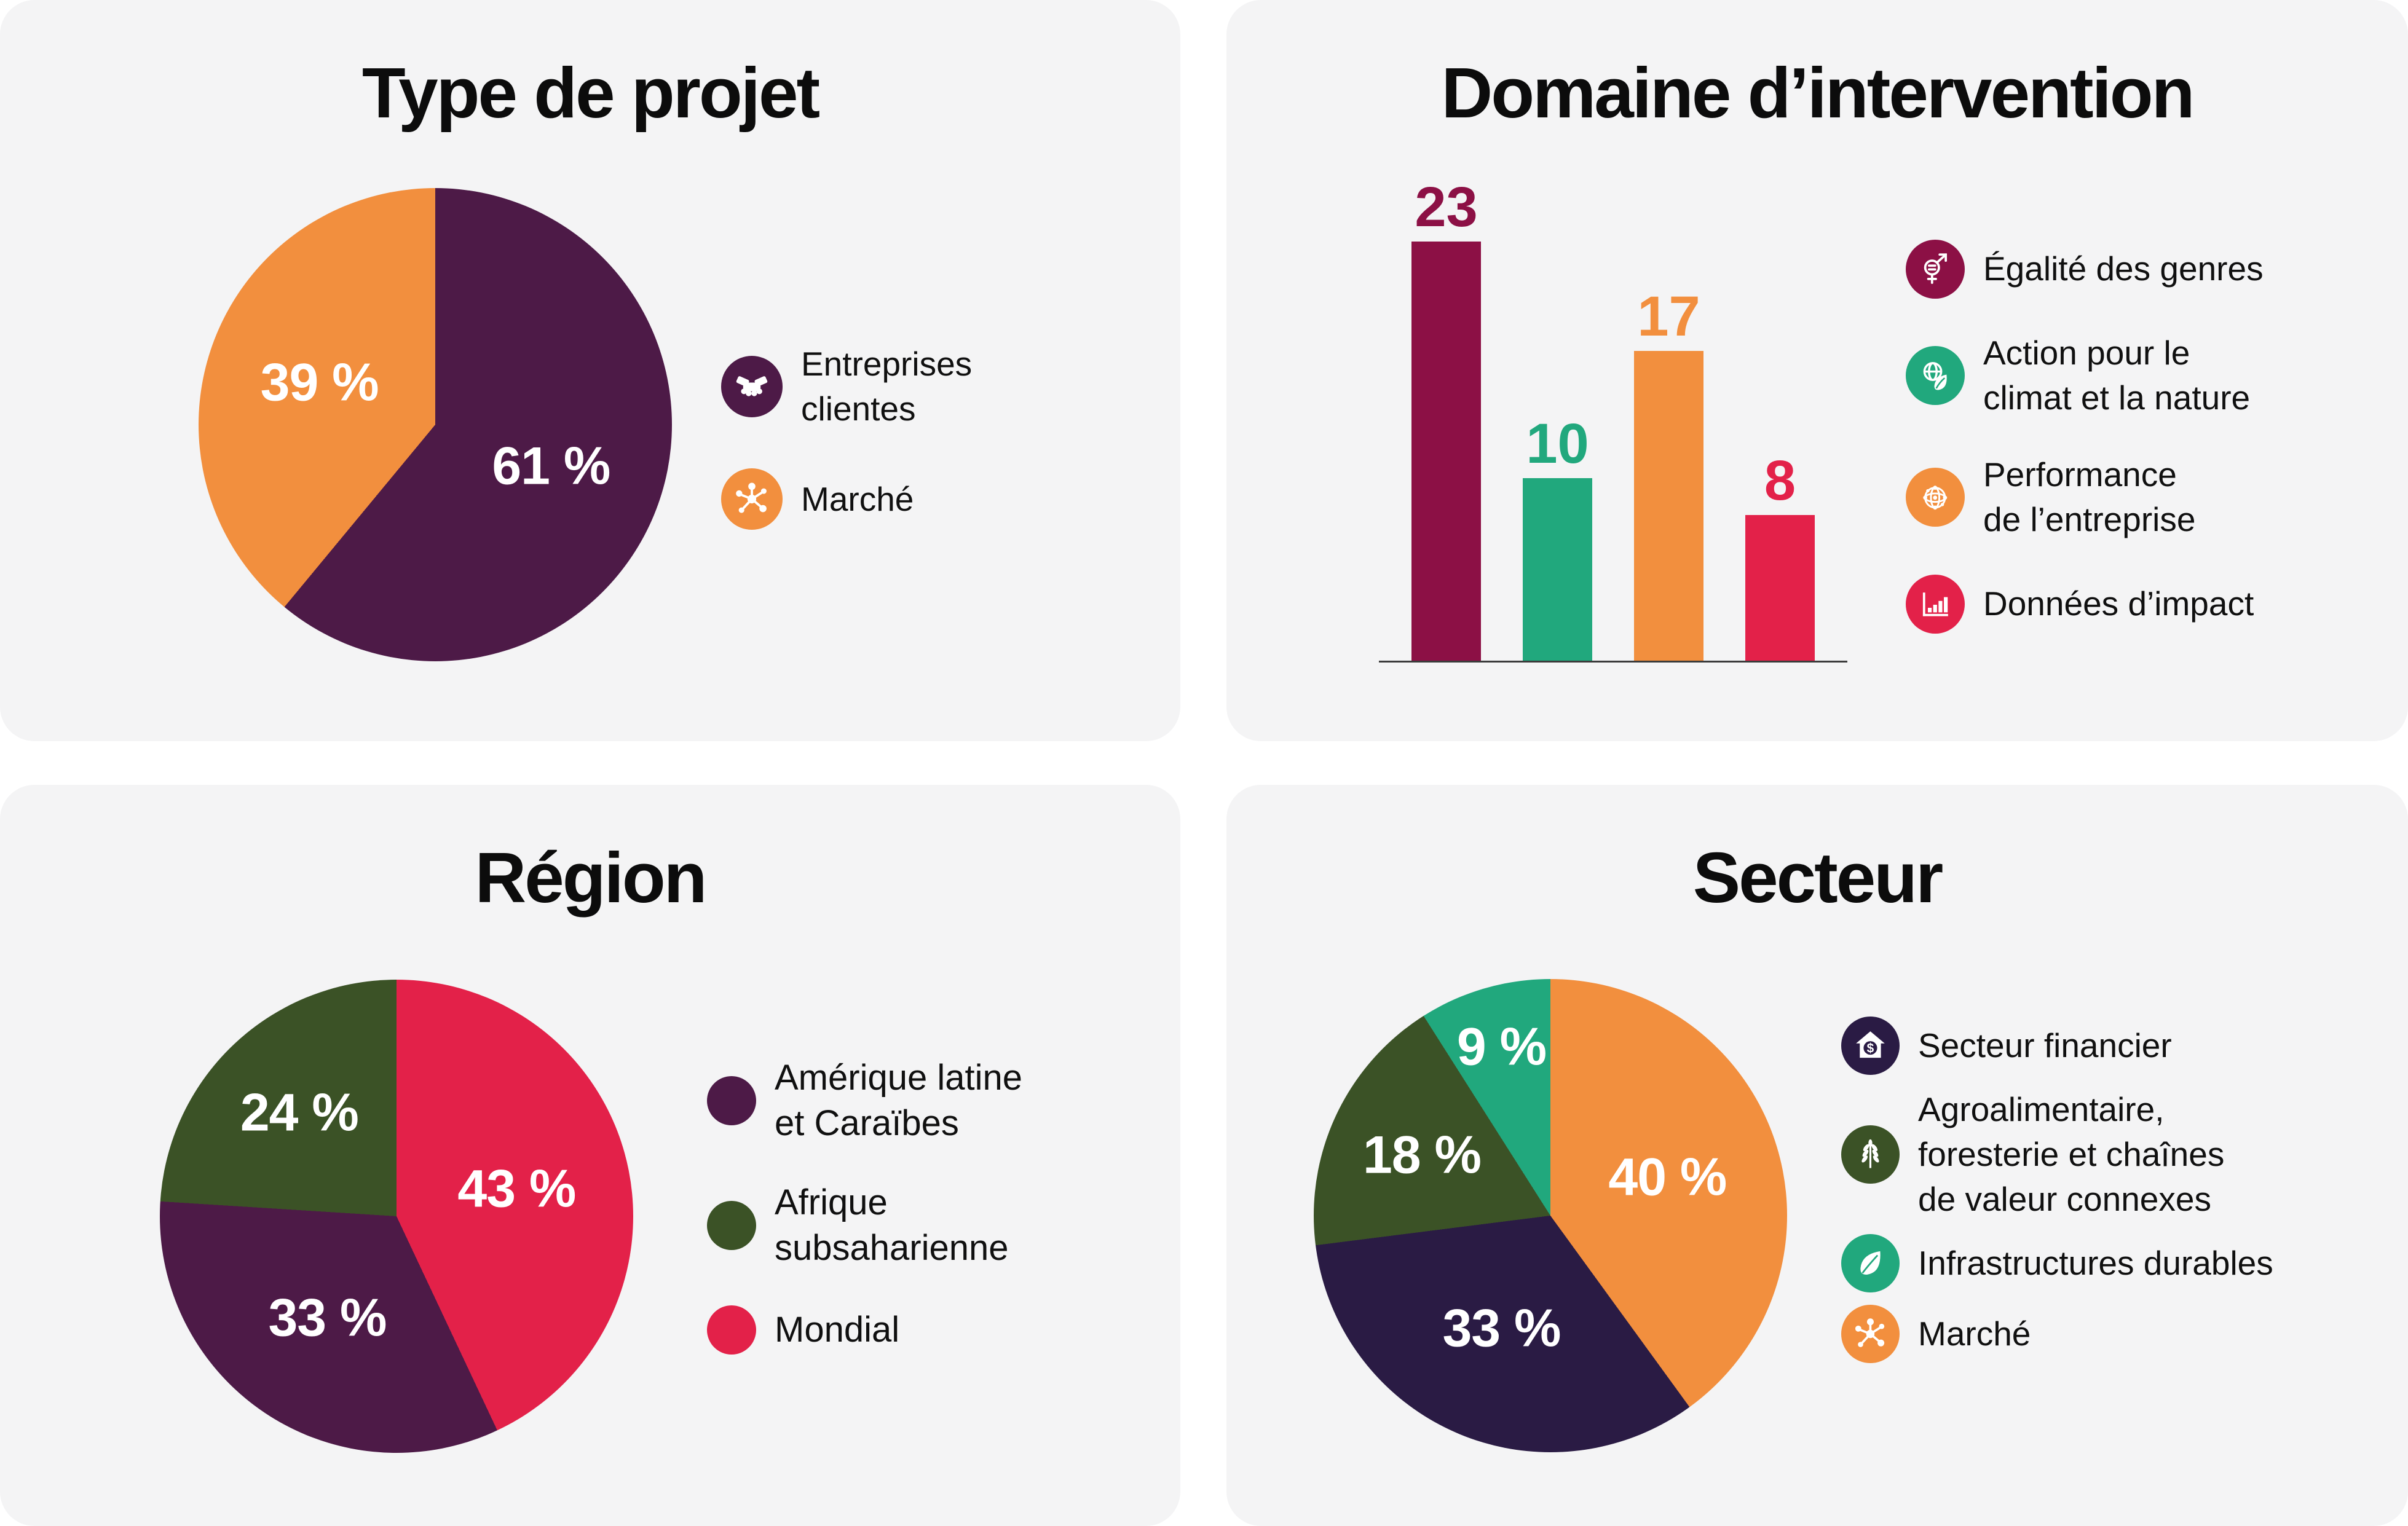  What do you see at coordinates (2089, 497) in the screenshot?
I see `legend-label: Performance de l’entreprise` at bounding box center [2089, 497].